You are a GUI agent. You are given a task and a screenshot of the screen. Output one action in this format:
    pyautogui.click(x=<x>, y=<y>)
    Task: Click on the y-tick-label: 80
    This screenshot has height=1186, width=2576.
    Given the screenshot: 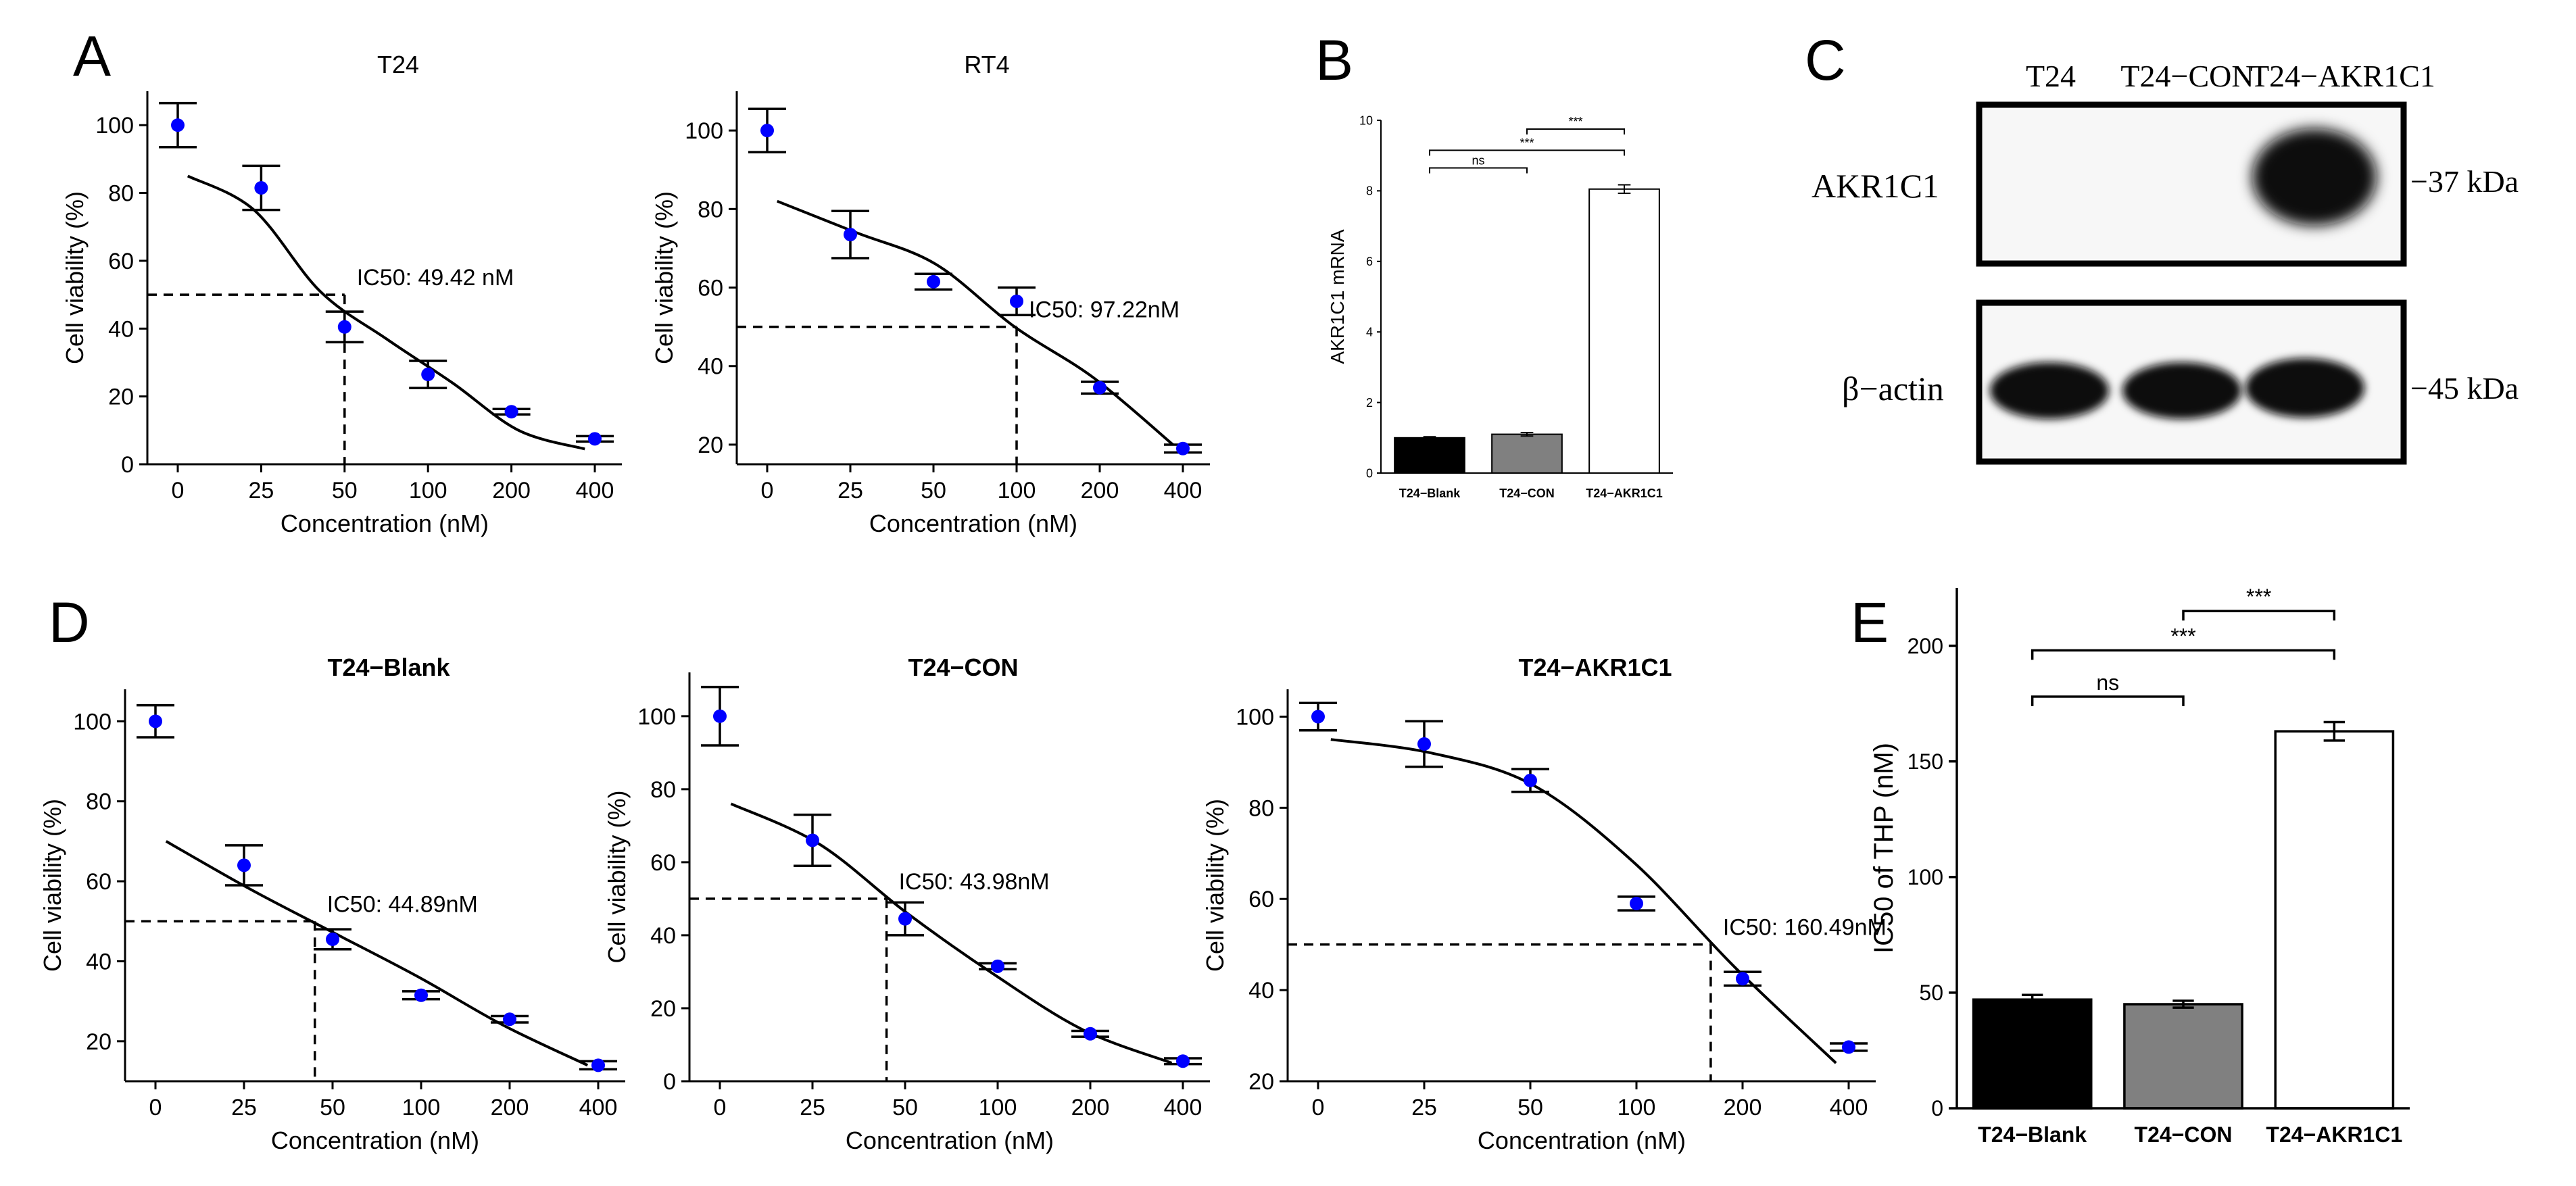 What is the action you would take?
    pyautogui.click(x=1261, y=808)
    